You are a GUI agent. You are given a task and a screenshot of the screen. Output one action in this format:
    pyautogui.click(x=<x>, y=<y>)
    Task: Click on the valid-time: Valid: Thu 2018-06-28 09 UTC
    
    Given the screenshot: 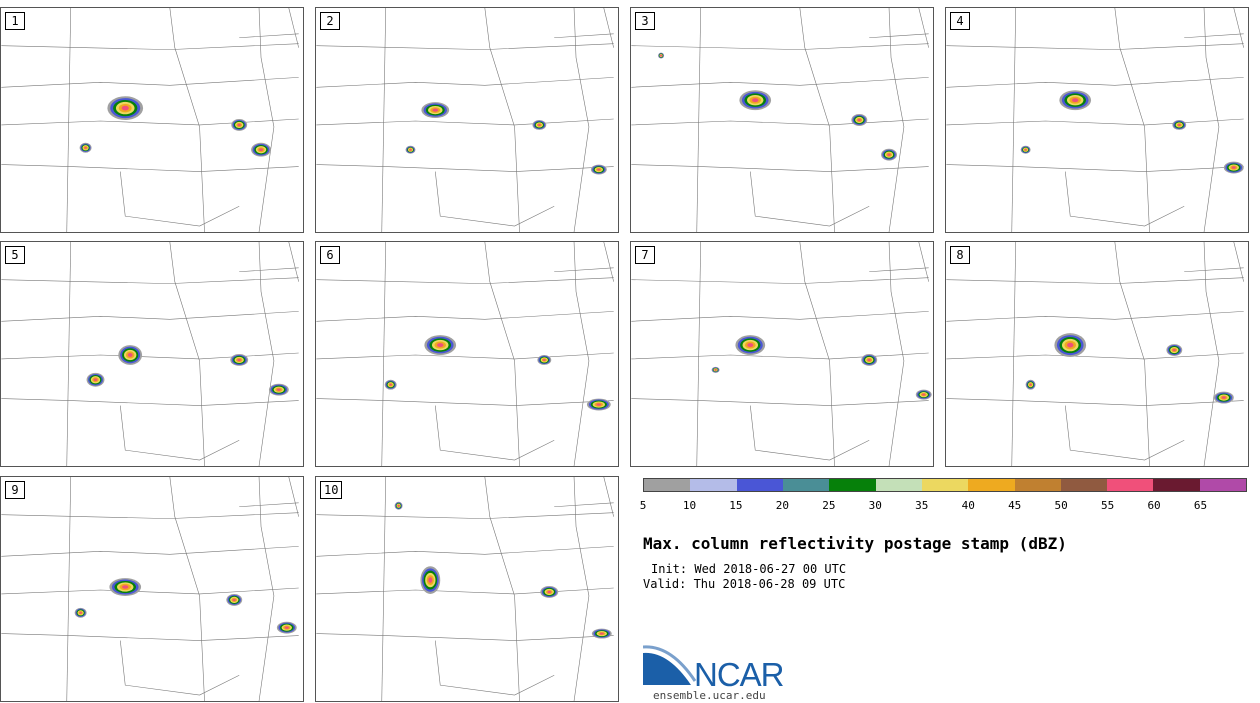 What is the action you would take?
    pyautogui.click(x=744, y=584)
    